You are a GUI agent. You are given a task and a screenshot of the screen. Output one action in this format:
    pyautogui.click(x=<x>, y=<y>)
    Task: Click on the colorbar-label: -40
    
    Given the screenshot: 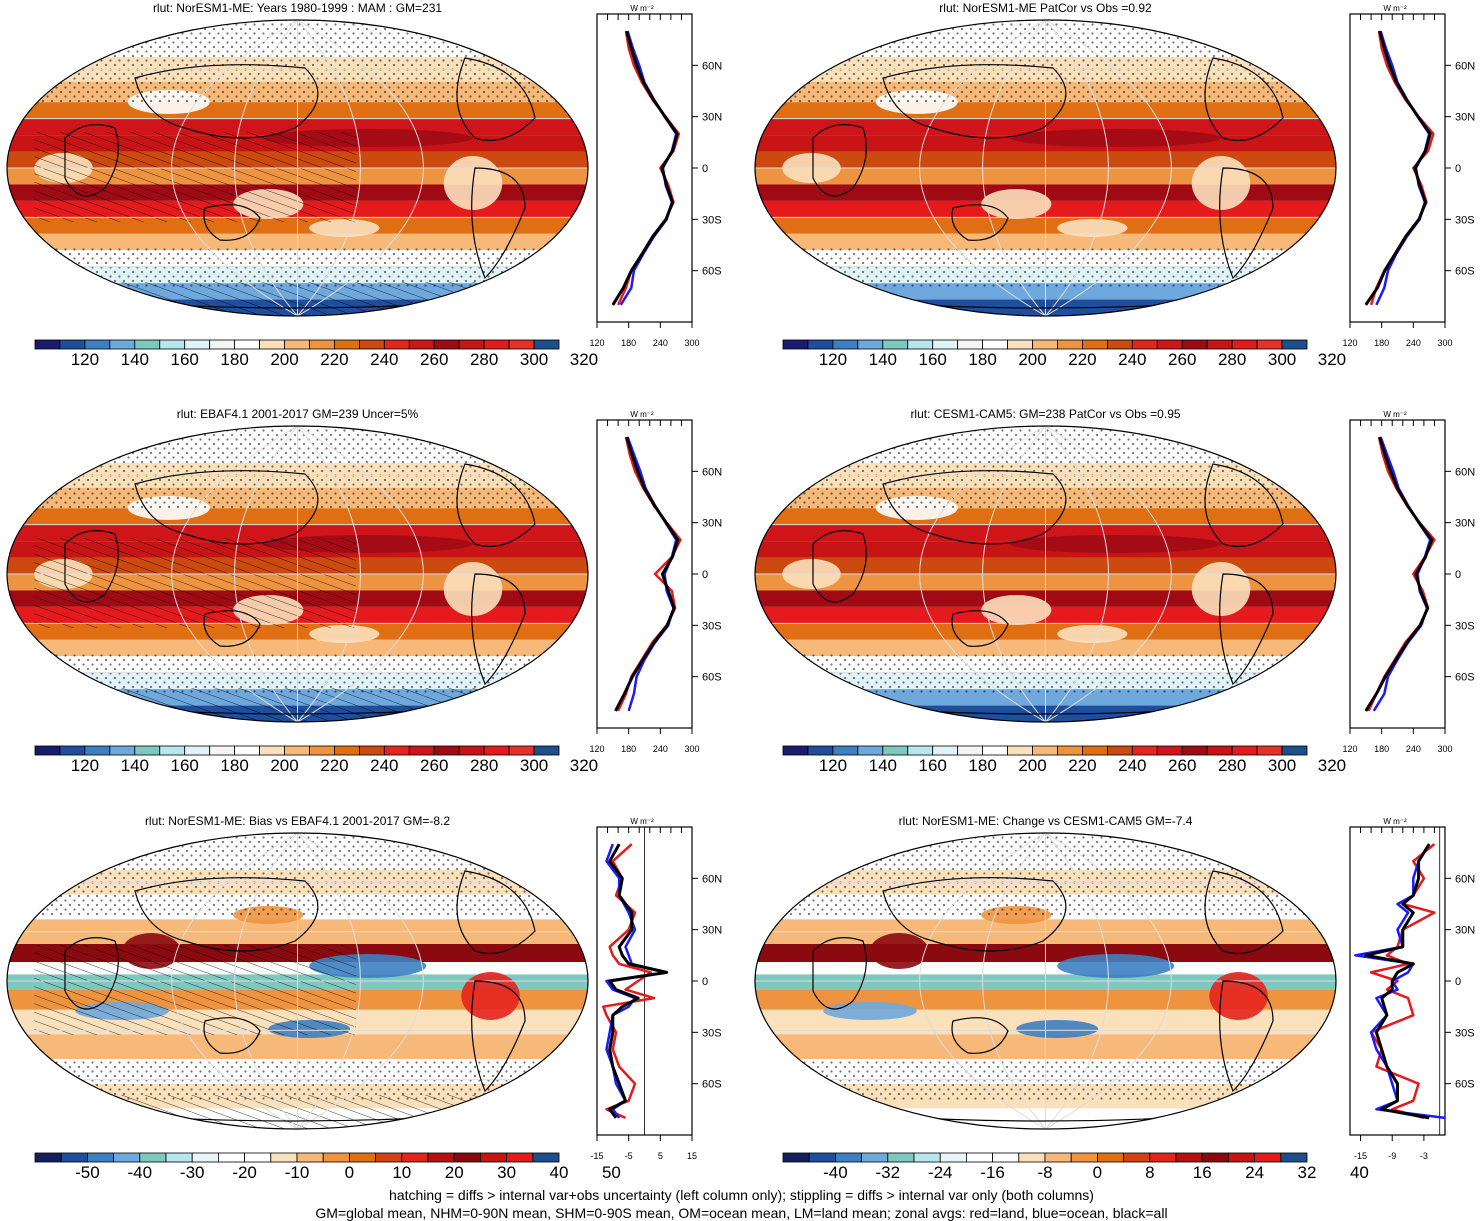 What is the action you would take?
    pyautogui.click(x=140, y=1172)
    